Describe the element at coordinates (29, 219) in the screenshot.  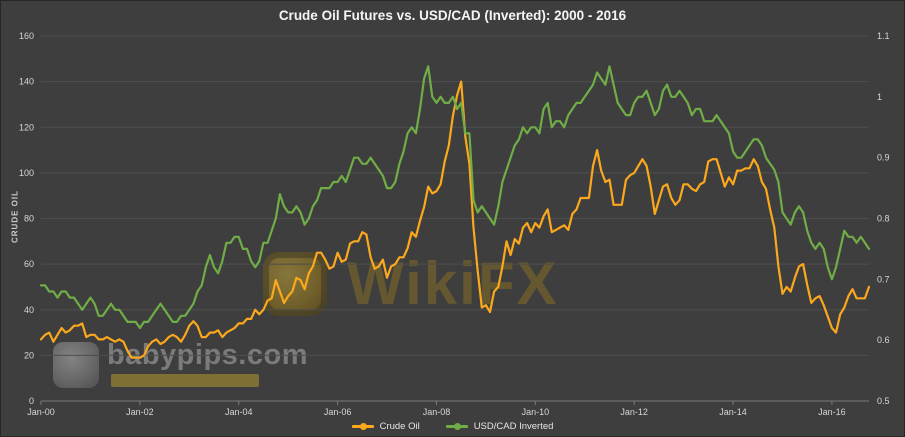
I see `y-axis-left-tick-label: 80` at that location.